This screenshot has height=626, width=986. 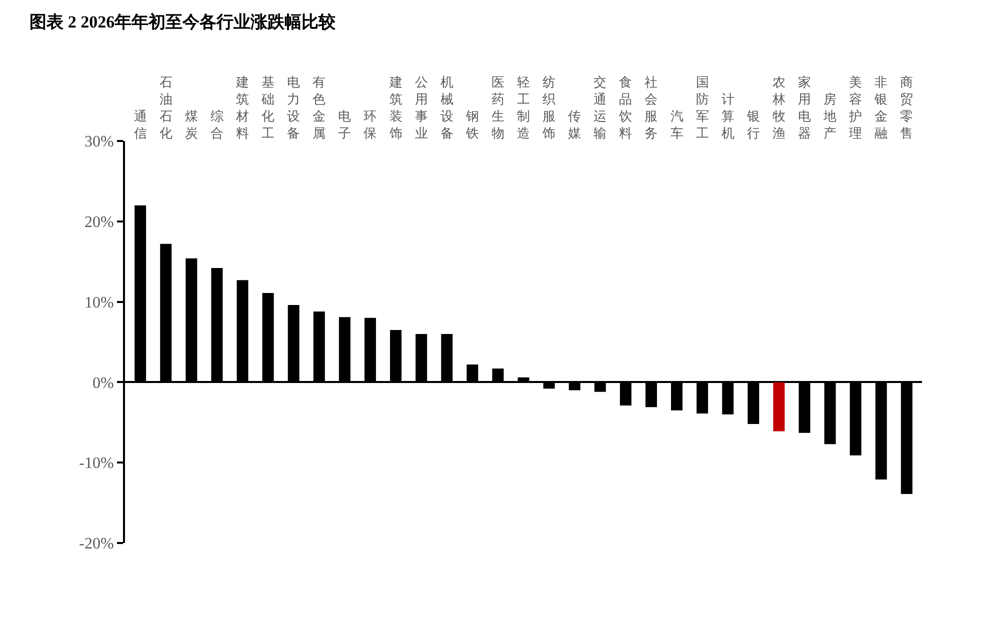 What do you see at coordinates (140, 124) in the screenshot?
I see `x-tick-label: 通信` at bounding box center [140, 124].